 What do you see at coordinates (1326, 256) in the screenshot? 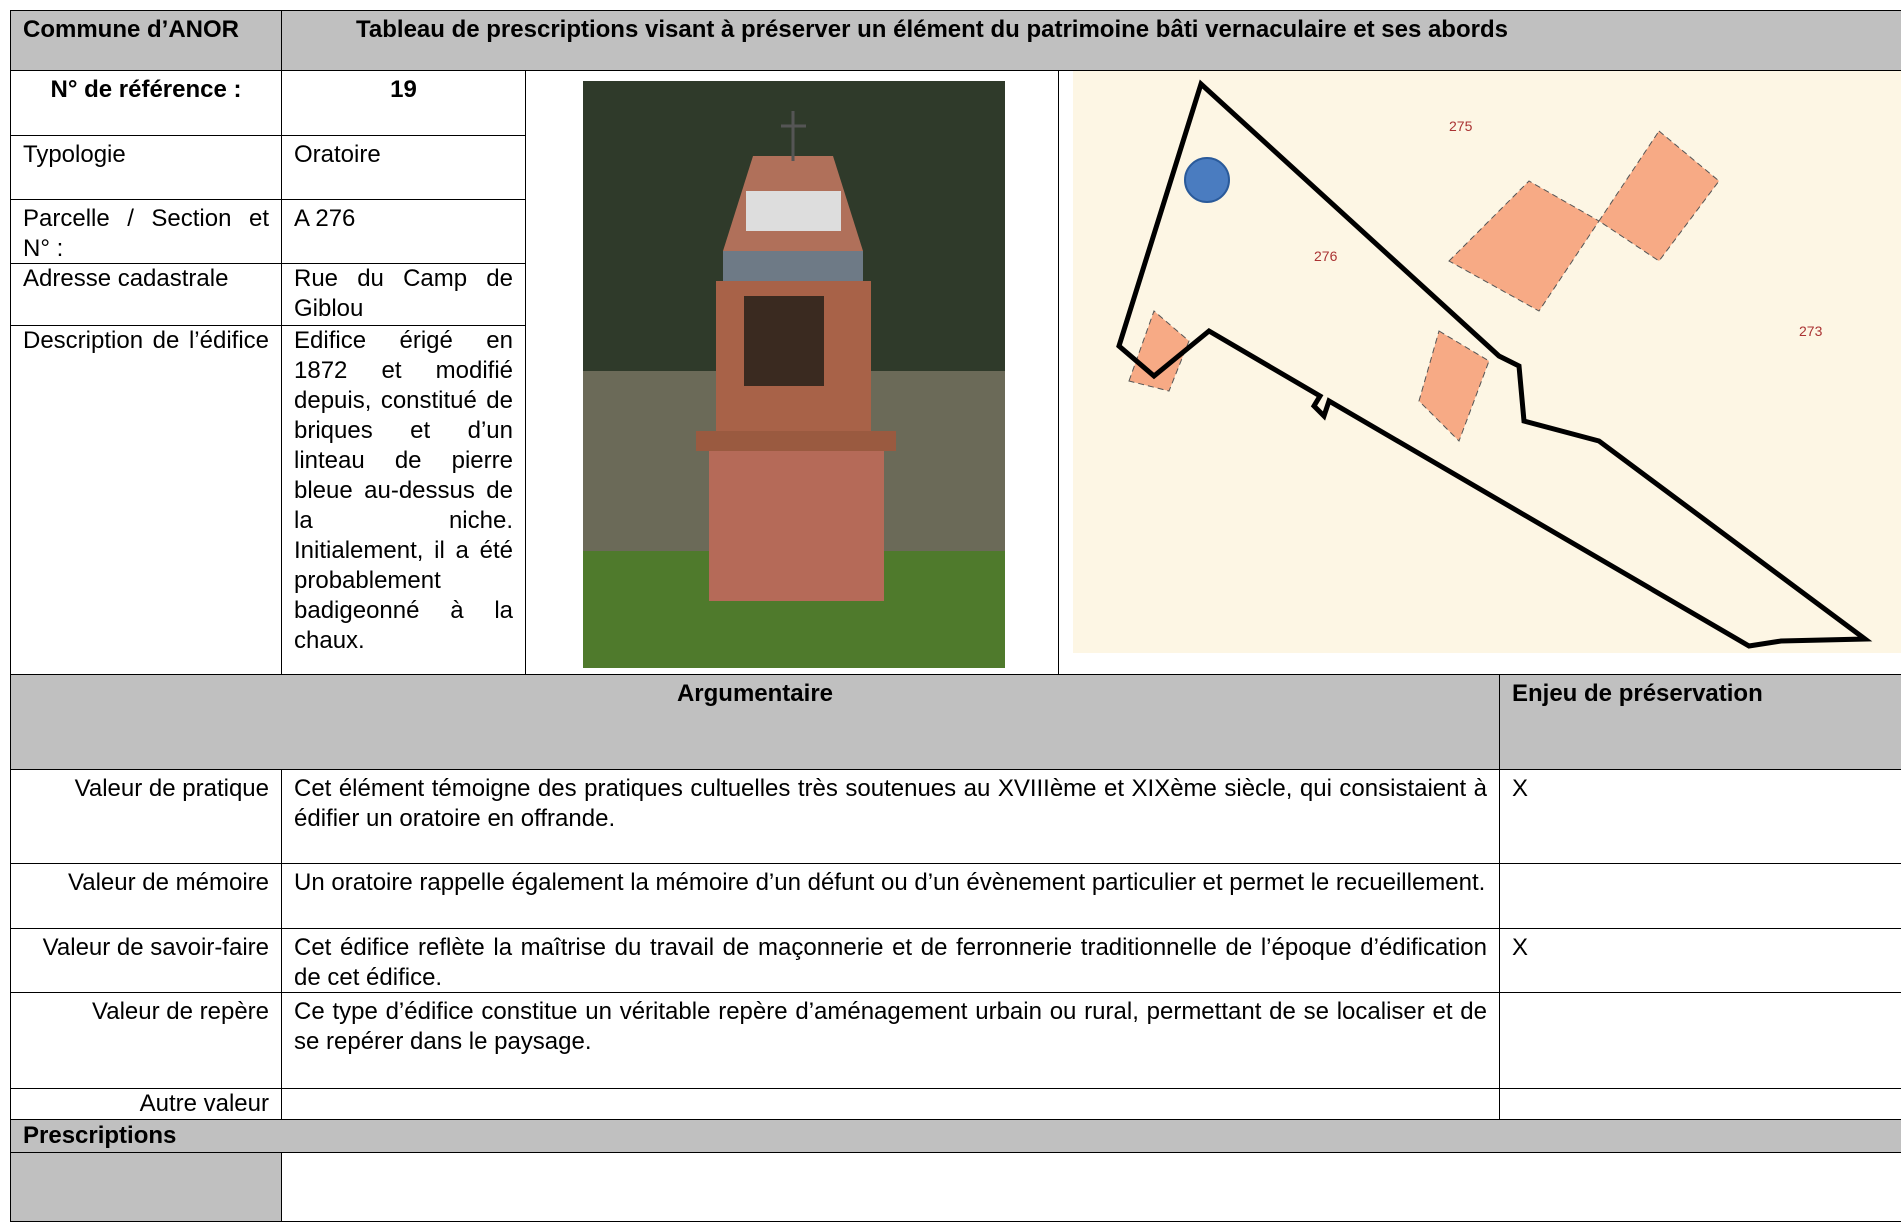
I see `map-label: 276` at bounding box center [1326, 256].